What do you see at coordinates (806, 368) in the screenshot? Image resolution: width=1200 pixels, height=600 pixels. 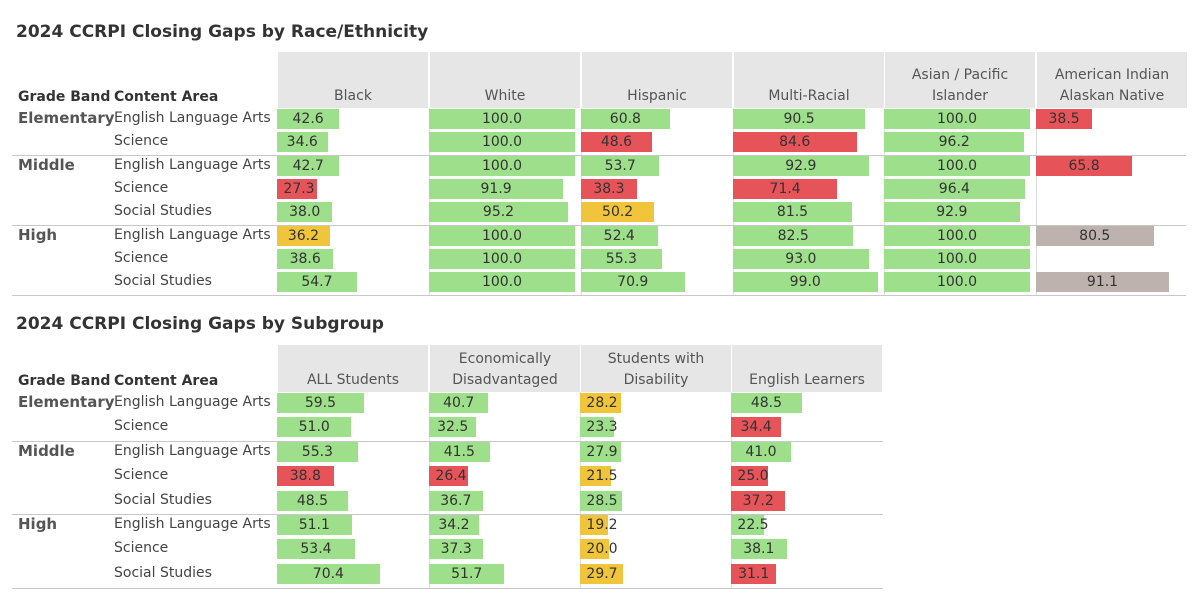 I see `column-header: English Learners` at bounding box center [806, 368].